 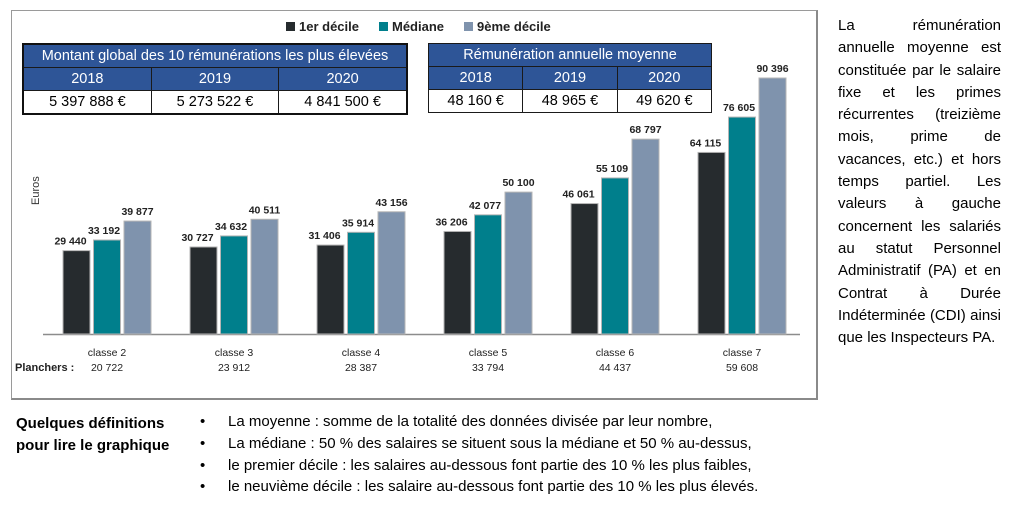 What do you see at coordinates (570, 101) in the screenshot?
I see `table-cell: 48 965 €` at bounding box center [570, 101].